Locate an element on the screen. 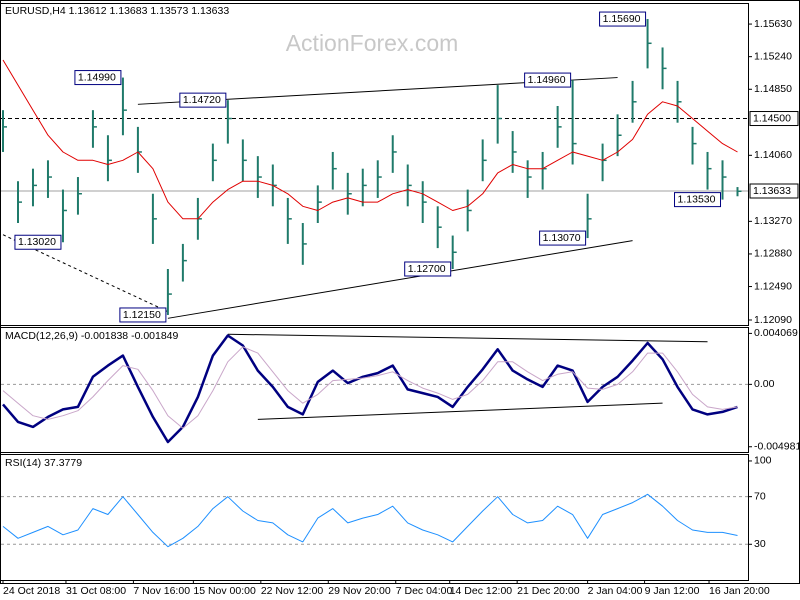 This screenshot has height=600, width=800. annotation-label: 1.15690 is located at coordinates (622, 19).